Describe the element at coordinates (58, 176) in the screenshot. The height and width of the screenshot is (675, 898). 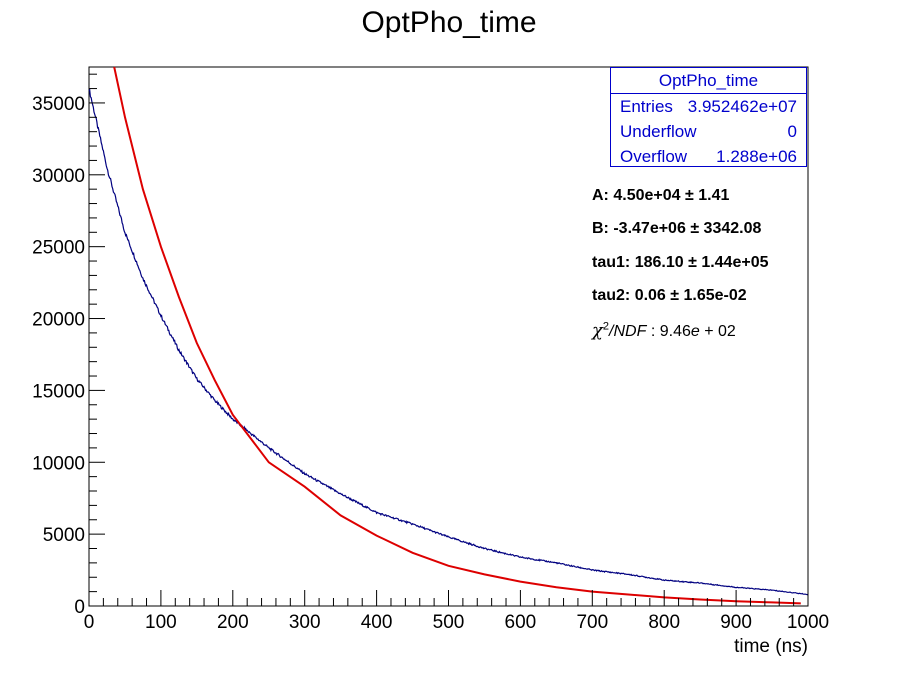
I see `y-tick-label: 30000` at that location.